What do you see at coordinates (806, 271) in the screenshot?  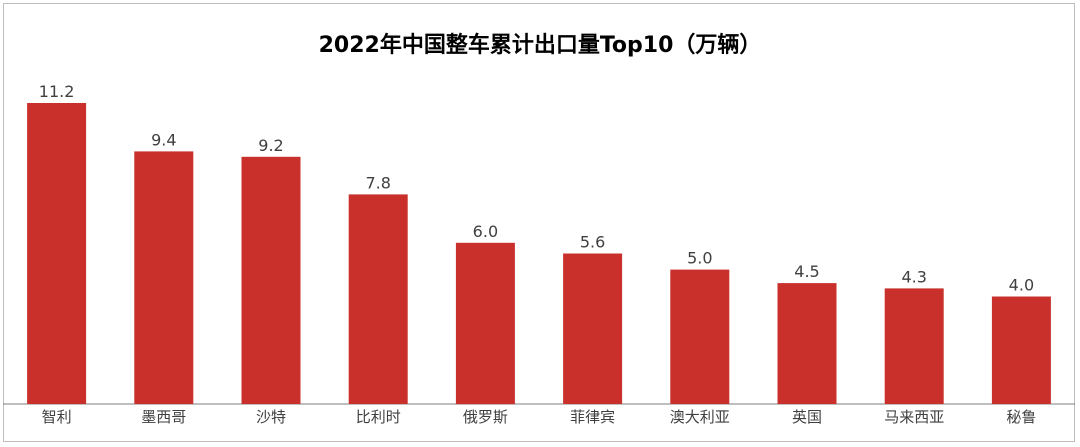 I see `data-label-7: 4.5` at bounding box center [806, 271].